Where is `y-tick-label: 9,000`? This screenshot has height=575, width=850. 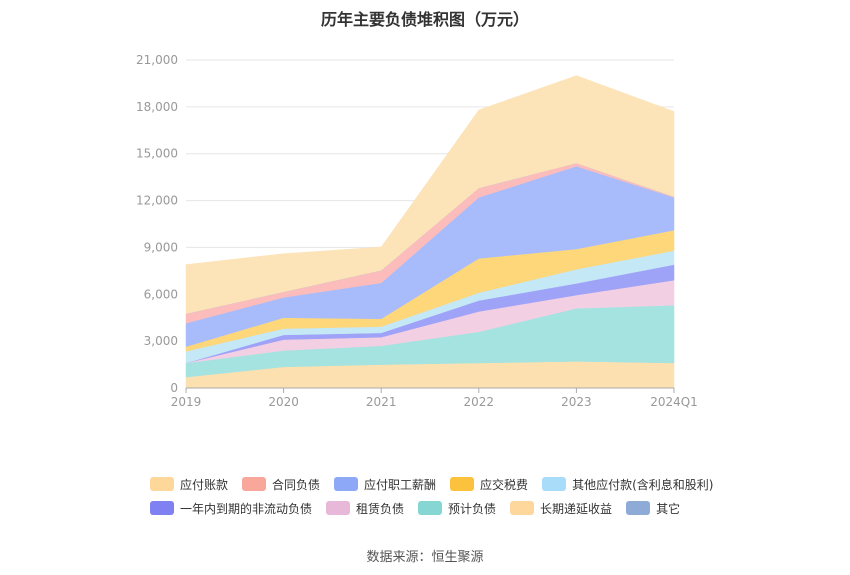 y-tick-label: 9,000 is located at coordinates (161, 247).